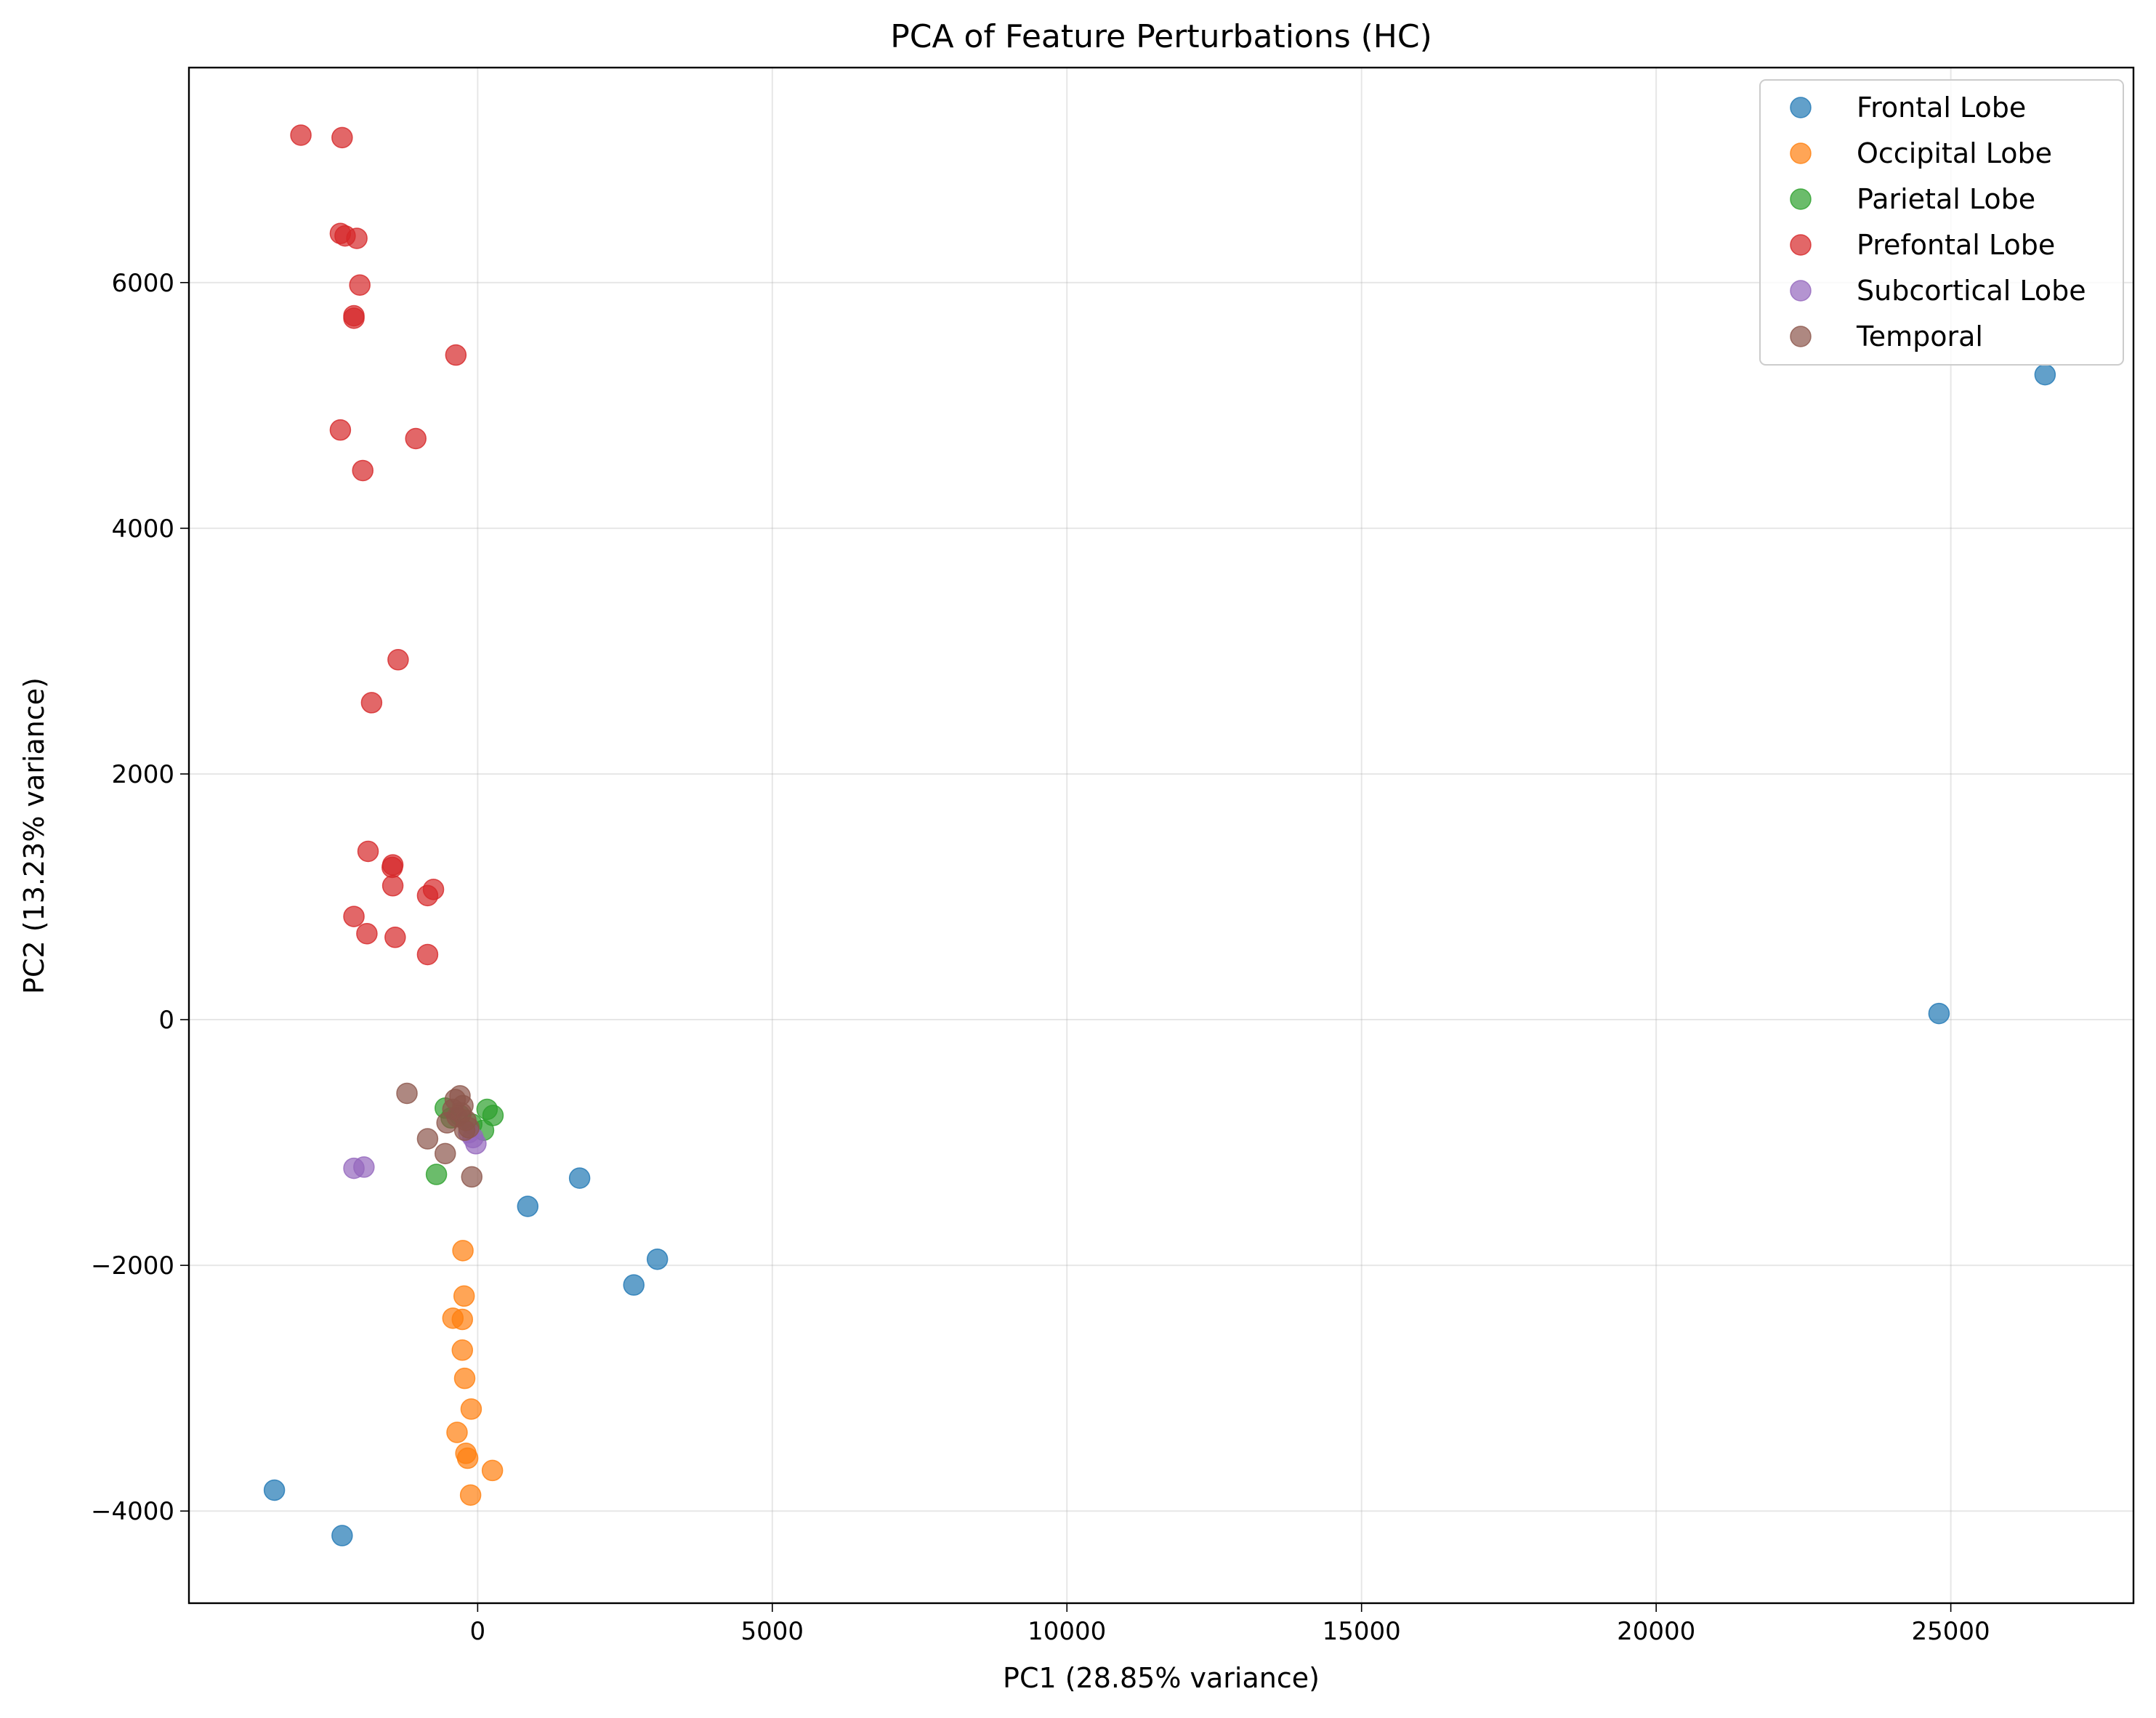 This screenshot has width=2156, height=1718. I want to click on legend-item-prefontal-lobe: Prefontal Lobe, so click(1923, 245).